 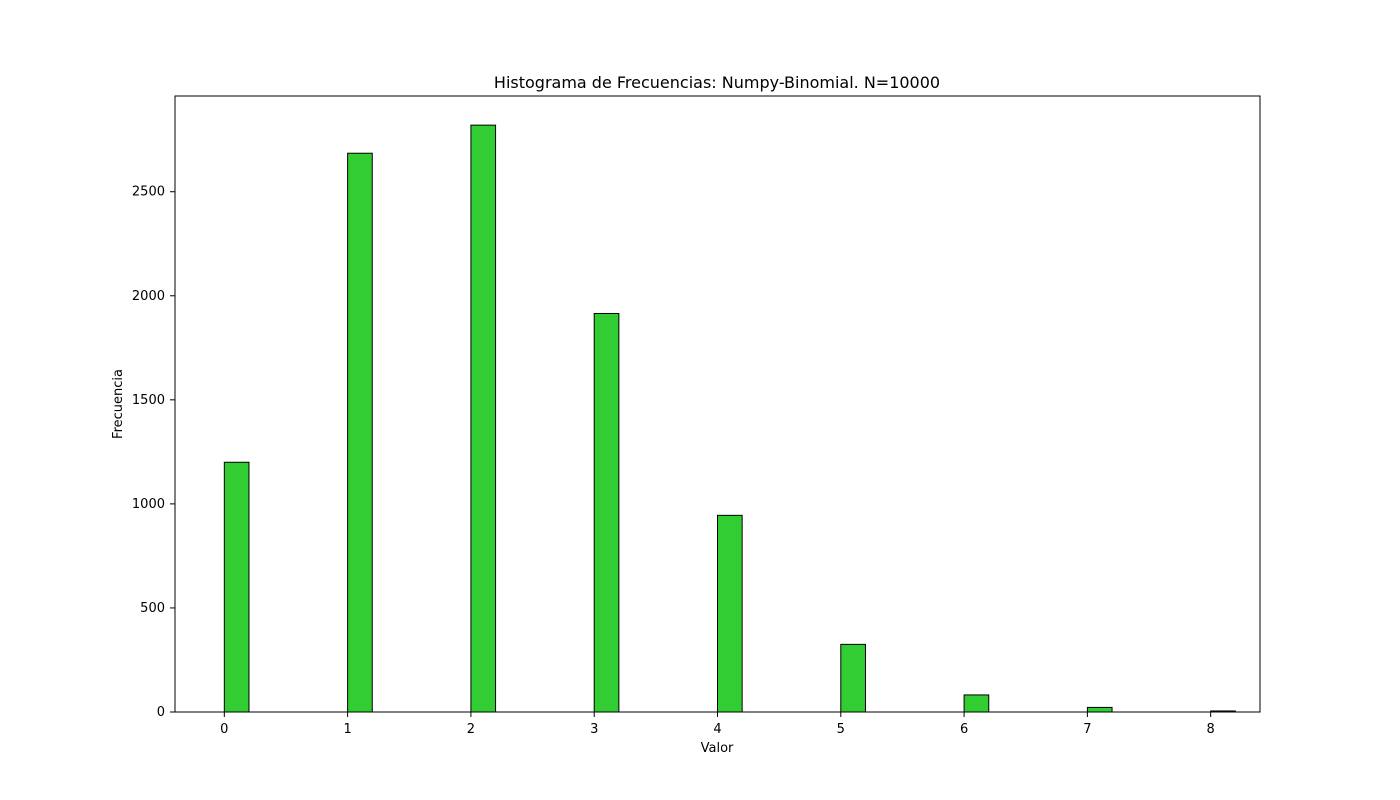 I want to click on x-axis-ticks: 0 1 2 3 4 5 6 7 8, so click(x=717, y=724).